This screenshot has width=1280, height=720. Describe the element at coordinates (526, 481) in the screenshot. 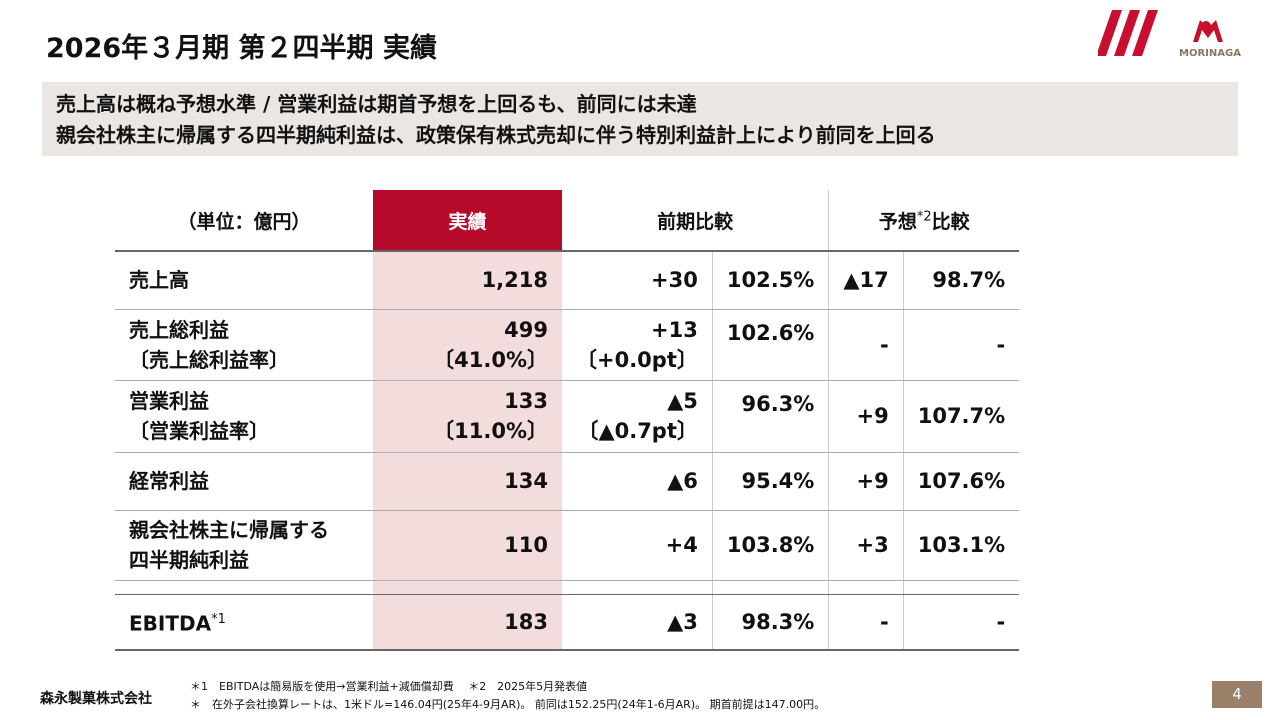

I see `line-1: 134` at that location.